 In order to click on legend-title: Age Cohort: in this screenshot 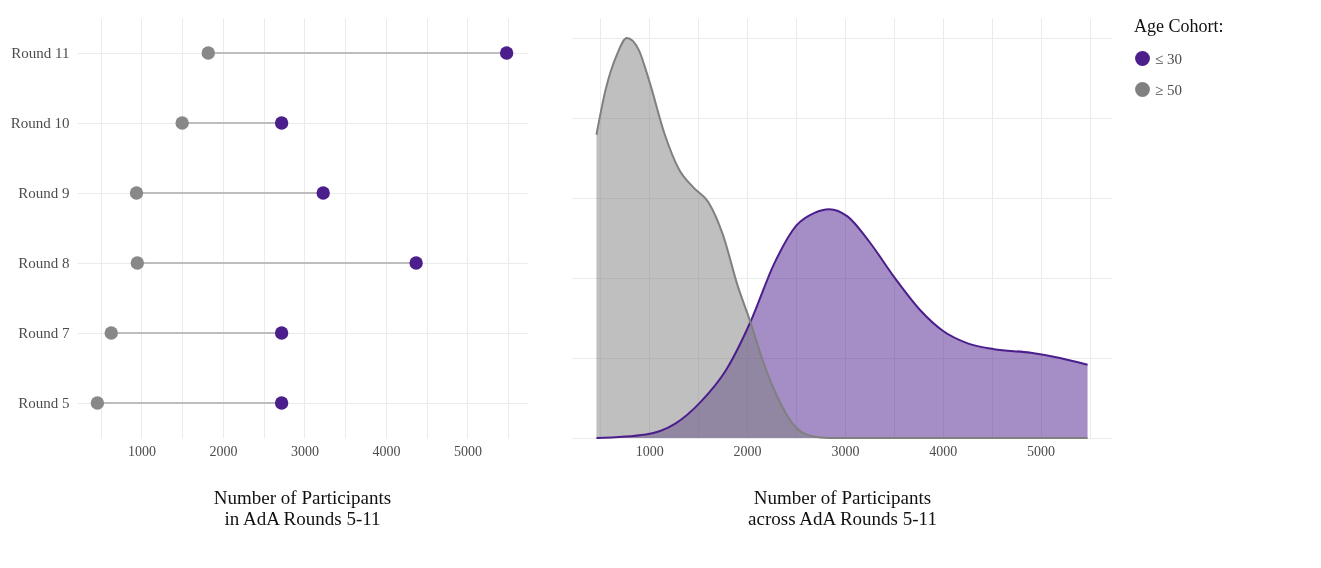, I will do `click(1179, 26)`.